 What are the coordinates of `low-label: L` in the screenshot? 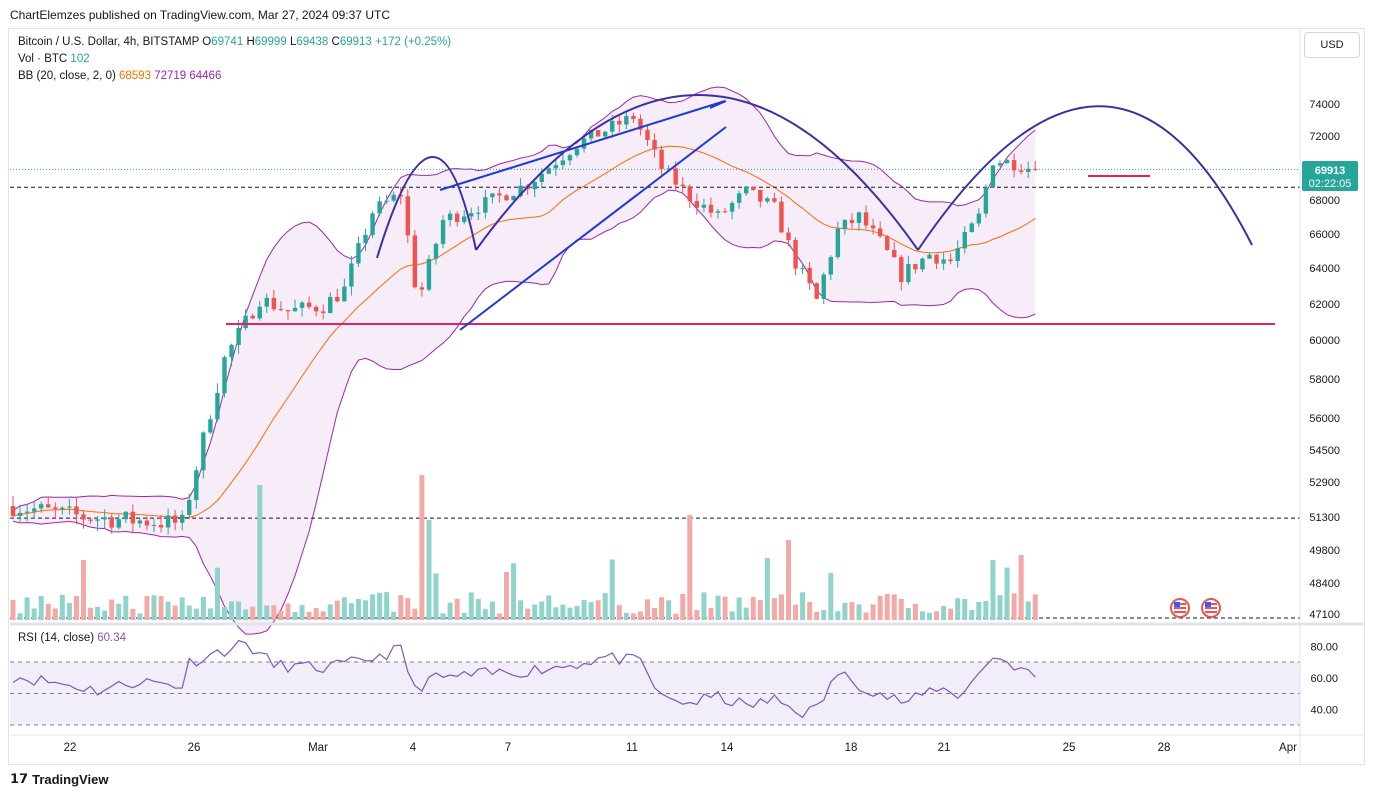 It's located at (293, 42).